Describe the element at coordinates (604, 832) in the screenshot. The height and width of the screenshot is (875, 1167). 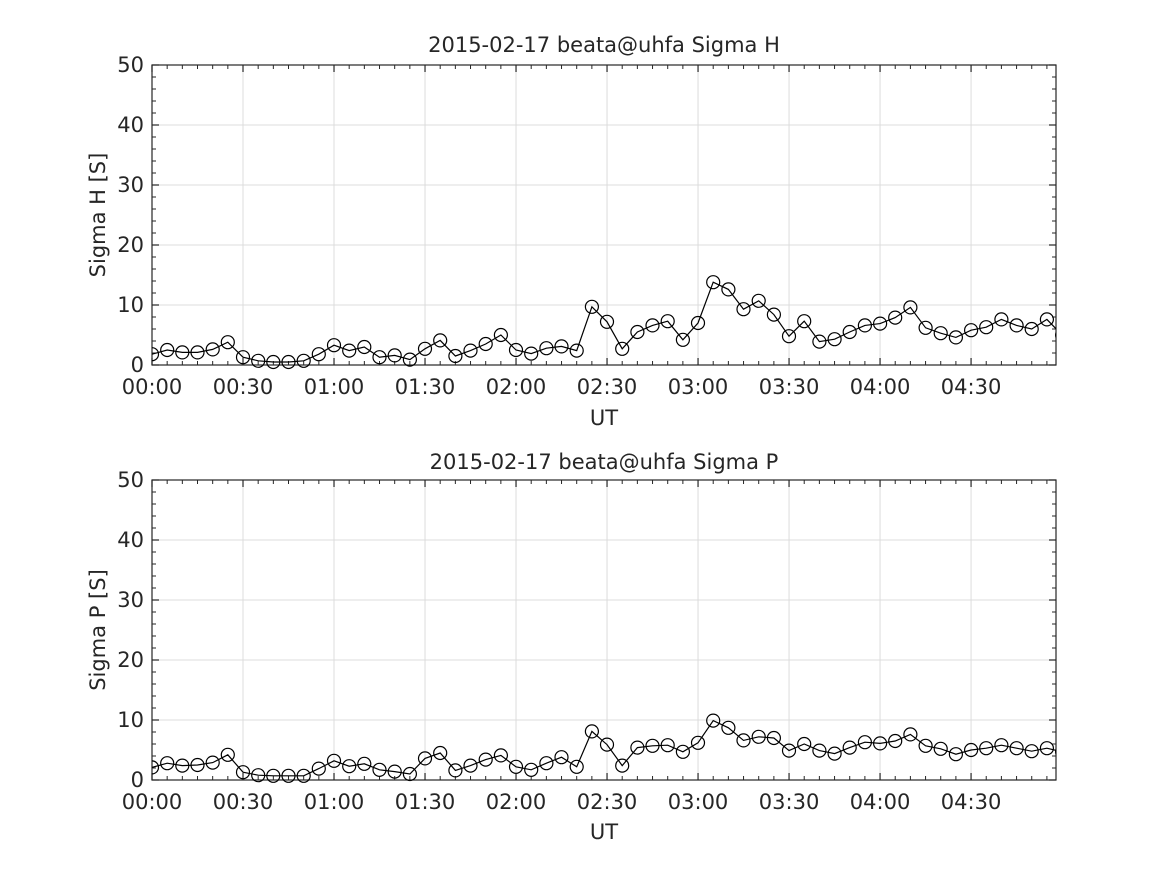
I see `x-axis-label: UT` at that location.